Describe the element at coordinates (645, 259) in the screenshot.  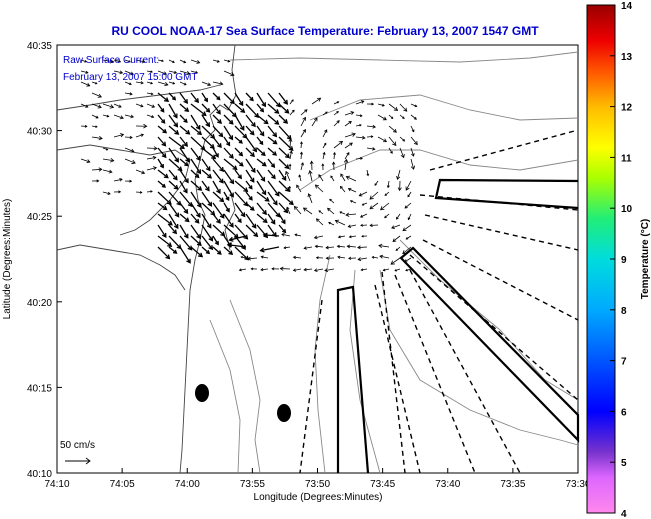
I see `colorbar-label: Temperature (°C)` at that location.